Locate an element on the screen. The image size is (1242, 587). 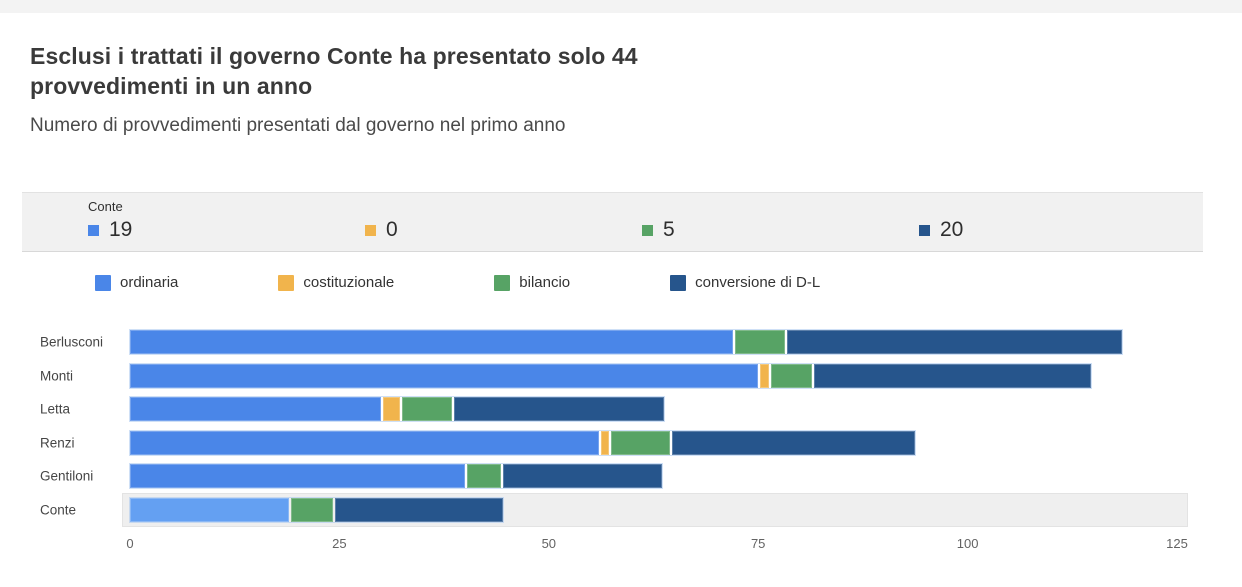
tooltip-value: 5 is located at coordinates (669, 229).